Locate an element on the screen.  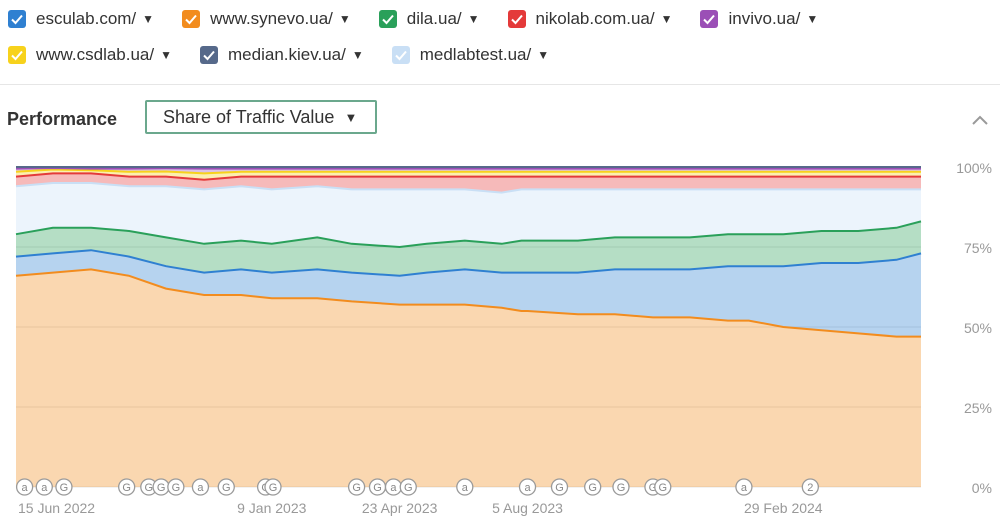
checkbox-nikolab is located at coordinates (516, 19).